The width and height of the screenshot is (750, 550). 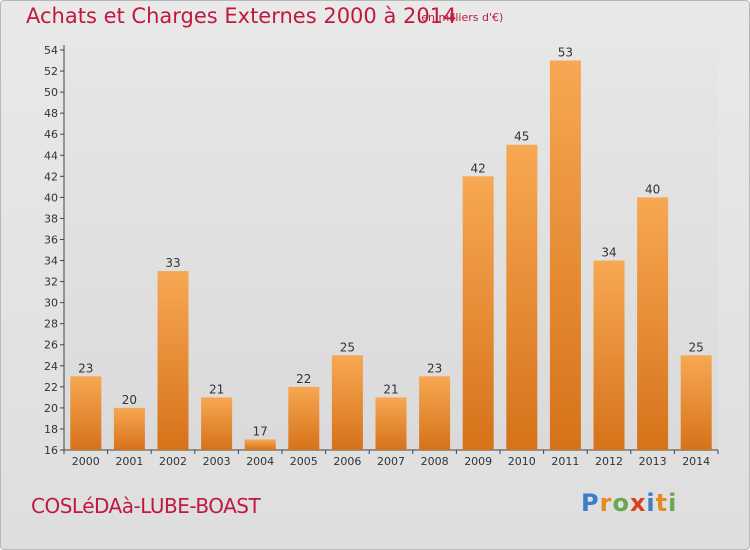 What do you see at coordinates (696, 347) in the screenshot?
I see `value-label-2014: 25` at bounding box center [696, 347].